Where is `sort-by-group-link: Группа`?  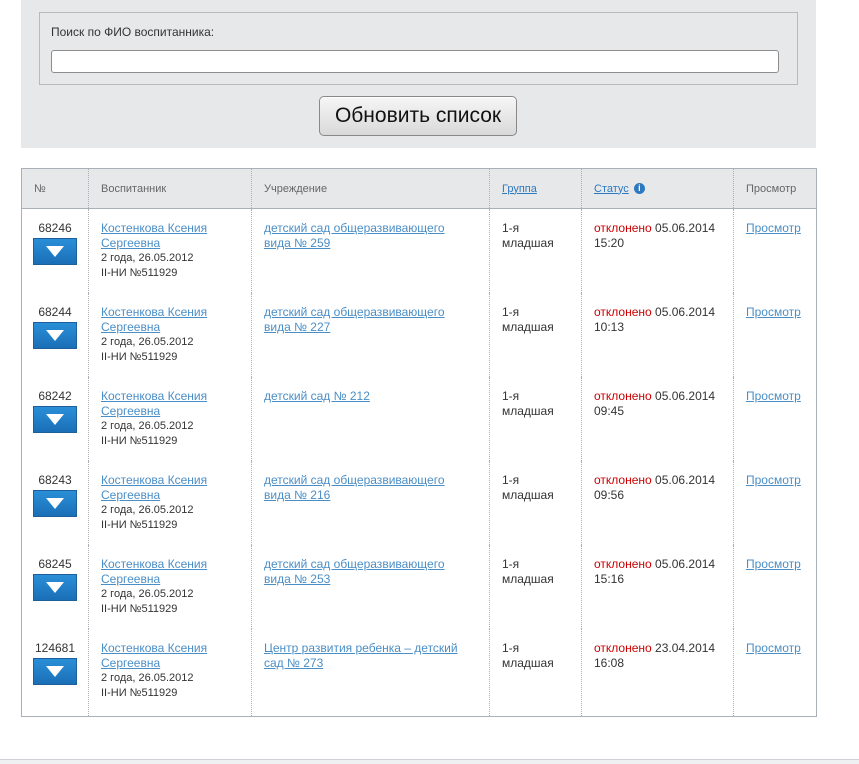 sort-by-group-link: Группа is located at coordinates (519, 188).